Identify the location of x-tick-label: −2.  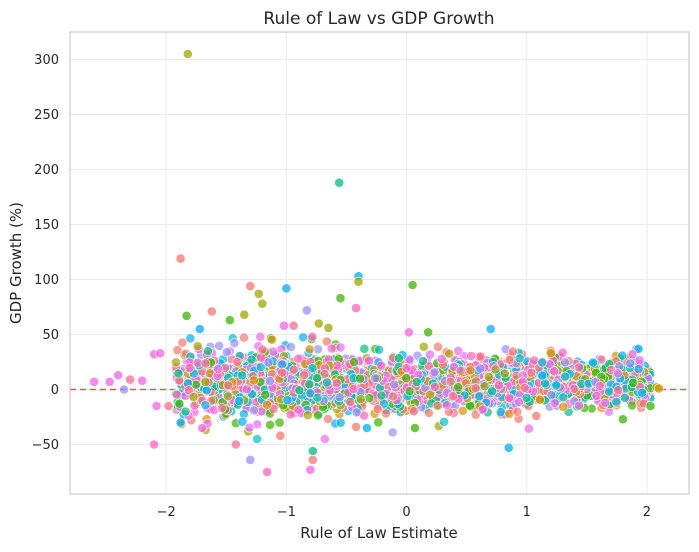
(166, 512).